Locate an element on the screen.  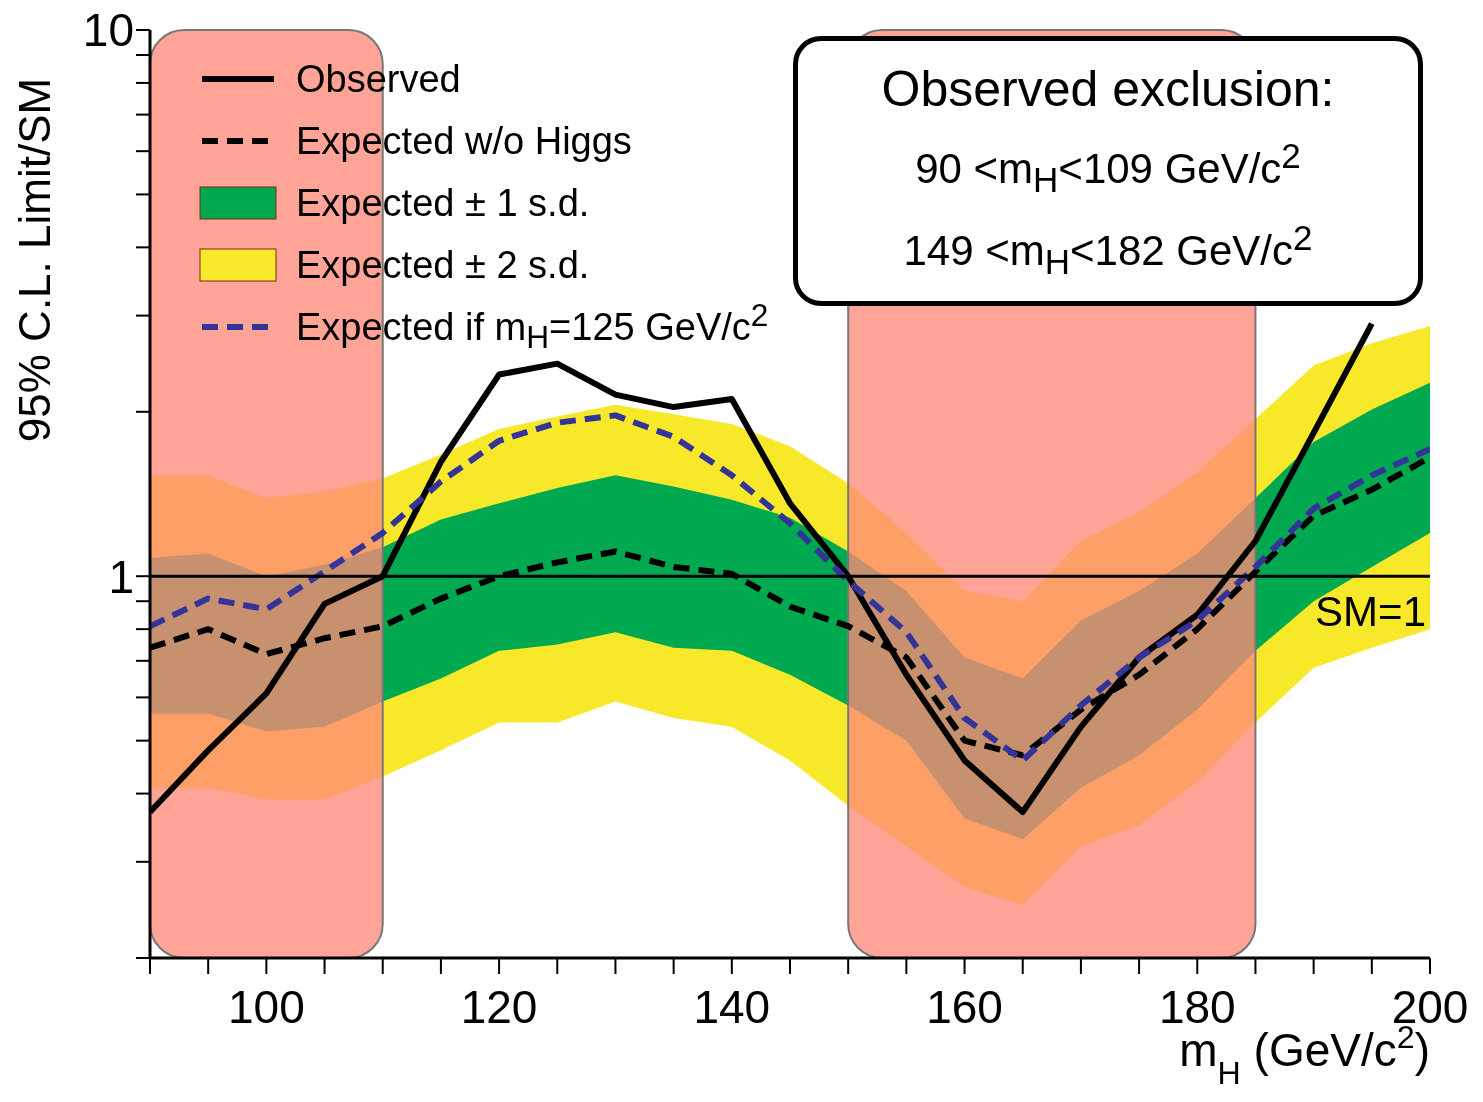
legend-label: Expected w/o Higgs is located at coordinates (464, 141).